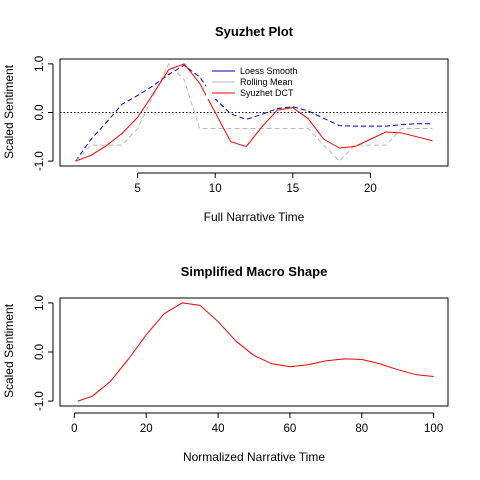 Image resolution: width=480 pixels, height=480 pixels. I want to click on legend: Loess Smooth Rolling Mean Syuzhet DCT, so click(258, 81).